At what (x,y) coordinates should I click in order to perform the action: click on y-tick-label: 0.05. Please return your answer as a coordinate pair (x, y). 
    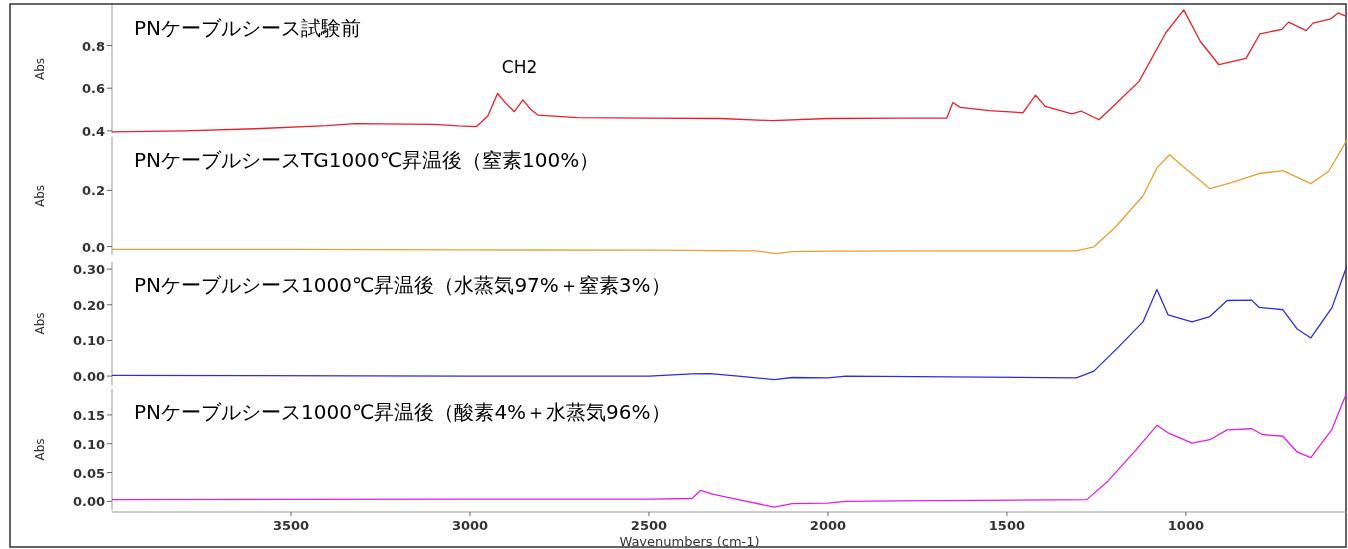
    Looking at the image, I should click on (88, 473).